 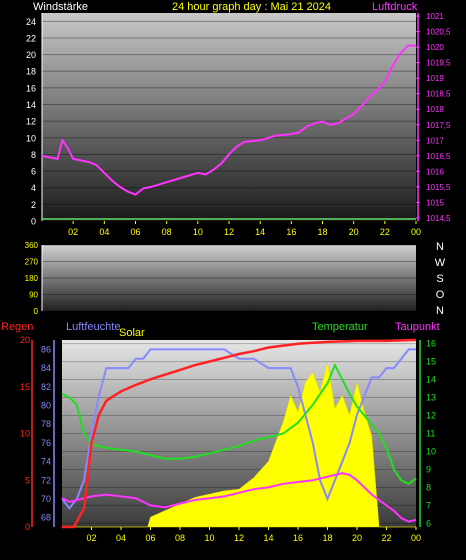 What do you see at coordinates (435, 109) in the screenshot?
I see `pressure-tick-label: 1018` at bounding box center [435, 109].